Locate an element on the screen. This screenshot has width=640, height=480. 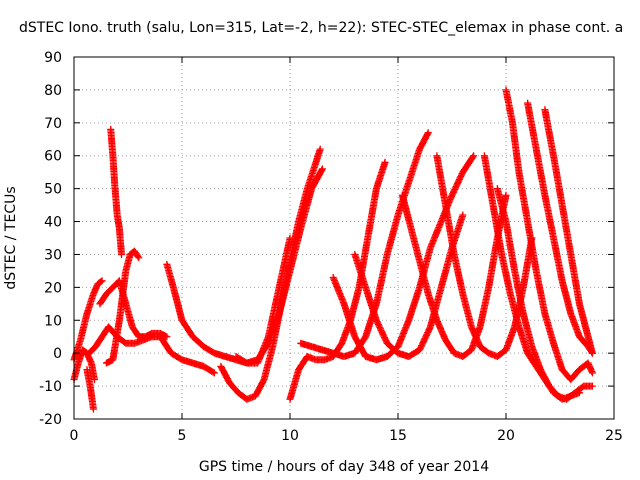
y-tick-label: 90 is located at coordinates (53, 58).